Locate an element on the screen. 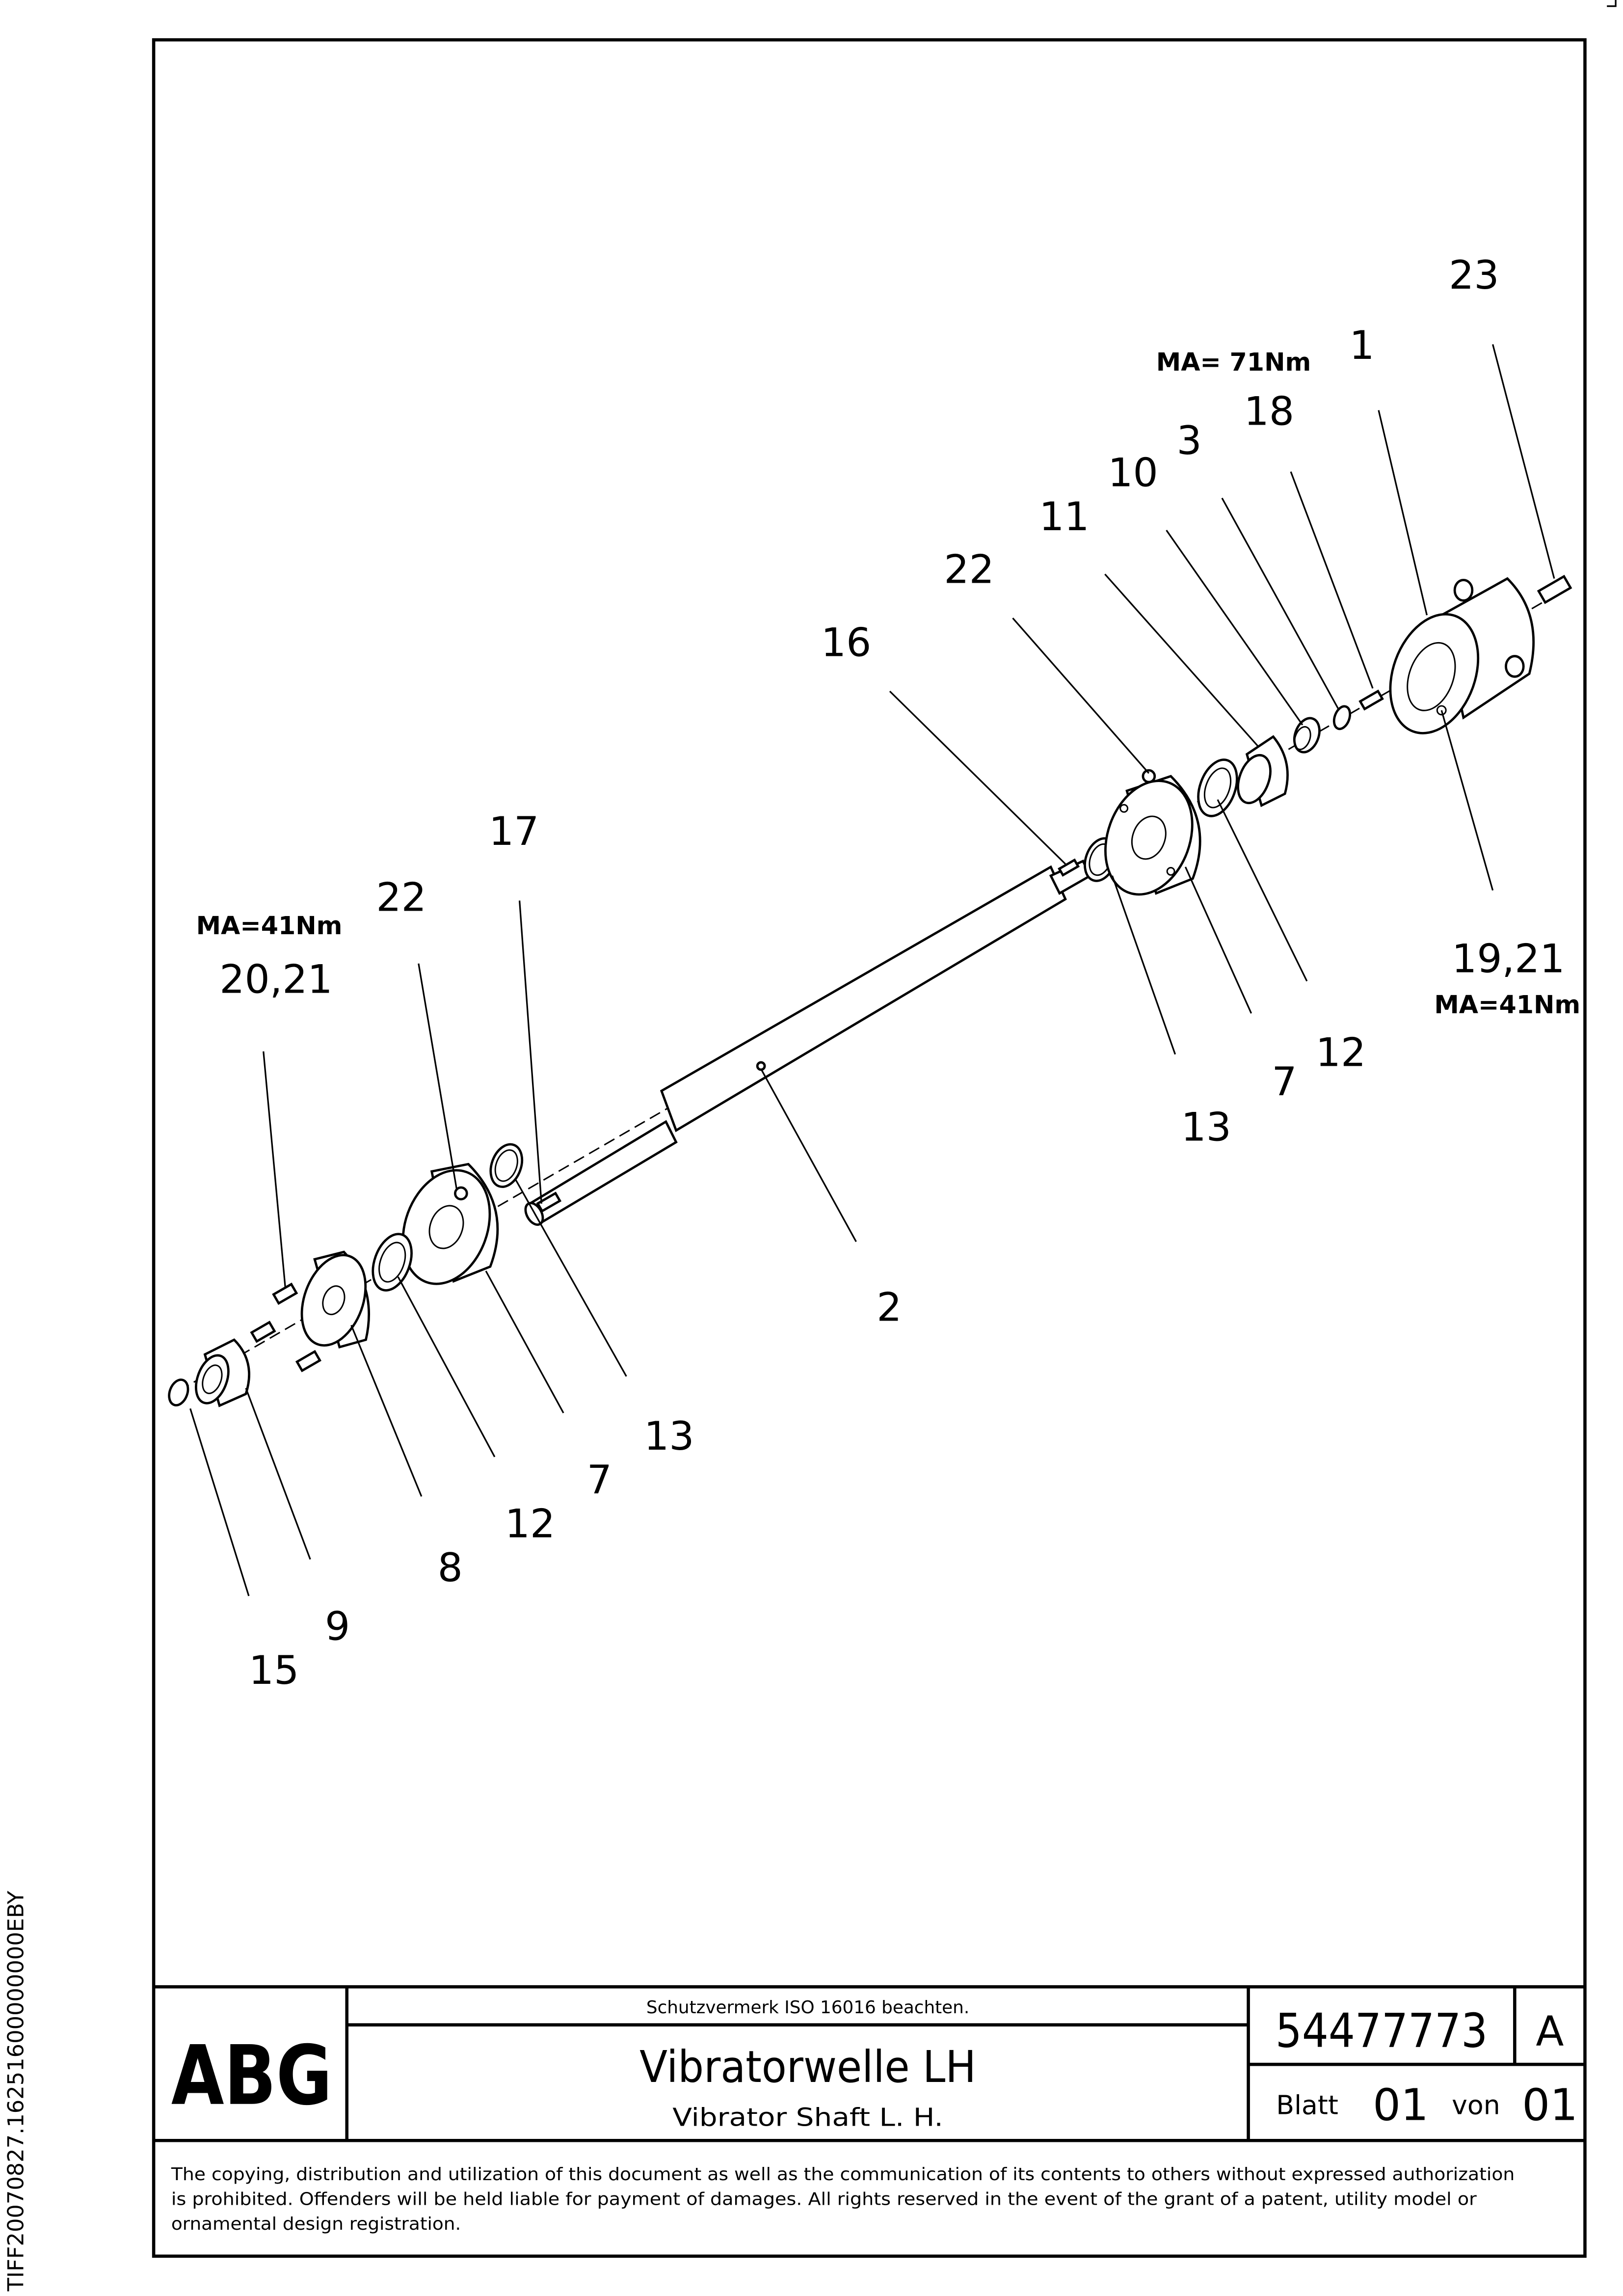  part-18-bolt is located at coordinates (1371, 700).